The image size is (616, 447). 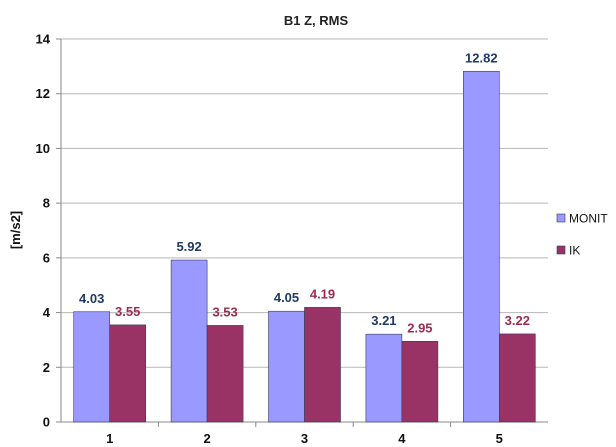 I want to click on data-label-ik-4: 2.95, so click(x=419, y=327).